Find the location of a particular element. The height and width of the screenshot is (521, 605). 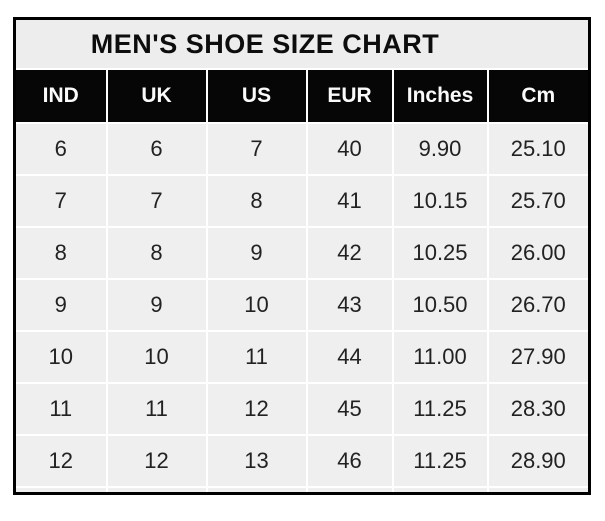

title-row: MEN'S SHOE SIZE CHART is located at coordinates (302, 43).